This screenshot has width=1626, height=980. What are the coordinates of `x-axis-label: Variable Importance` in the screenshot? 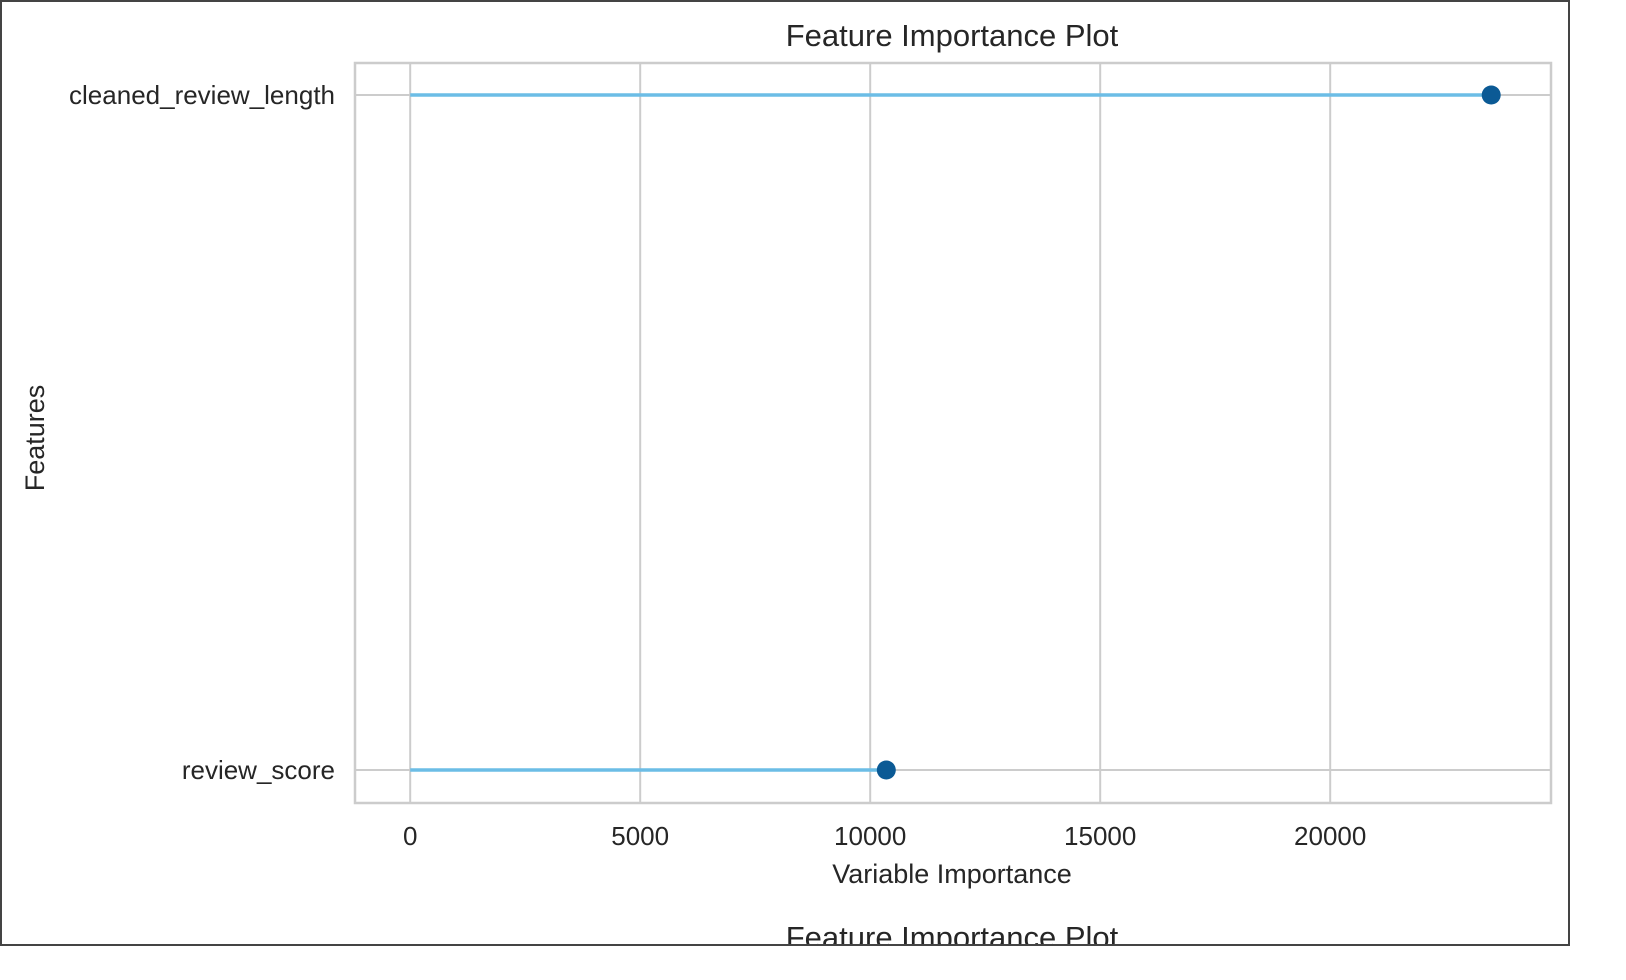 It's located at (952, 874).